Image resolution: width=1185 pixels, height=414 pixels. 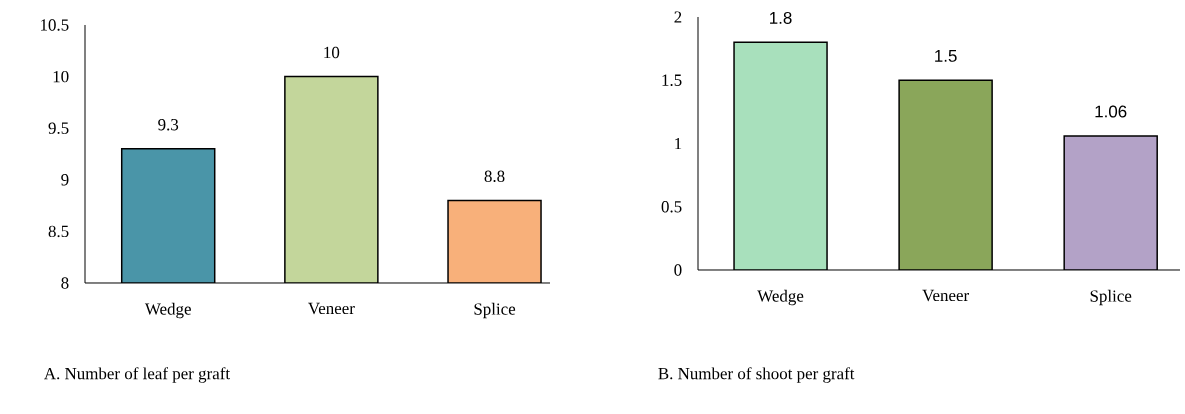 I want to click on data-label: 8.8, so click(x=494, y=176).